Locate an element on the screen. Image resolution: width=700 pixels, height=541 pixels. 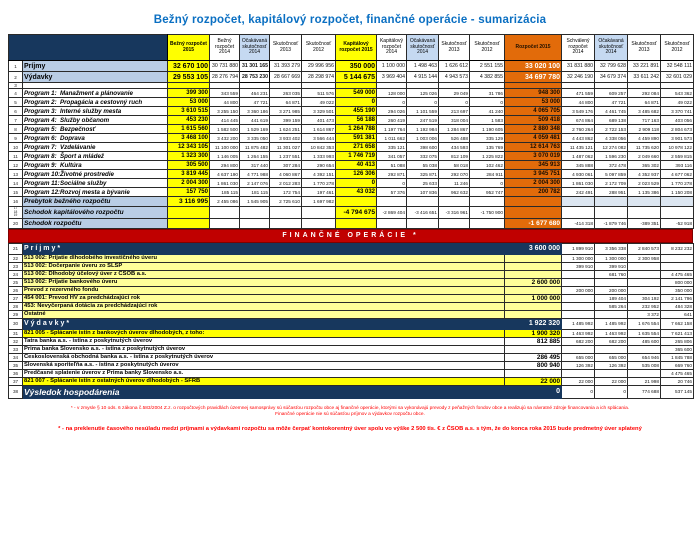
table-cell: 3 360 186 is located at coordinates (254, 111).